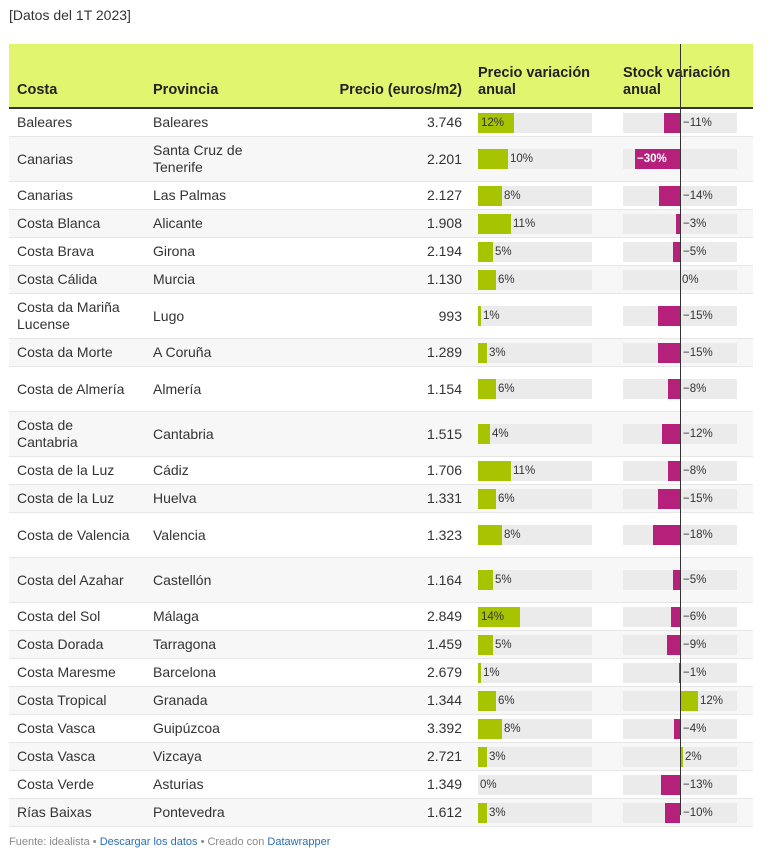 This screenshot has height=858, width=769. What do you see at coordinates (377, 498) in the screenshot?
I see `cell-precio: 1.331` at bounding box center [377, 498].